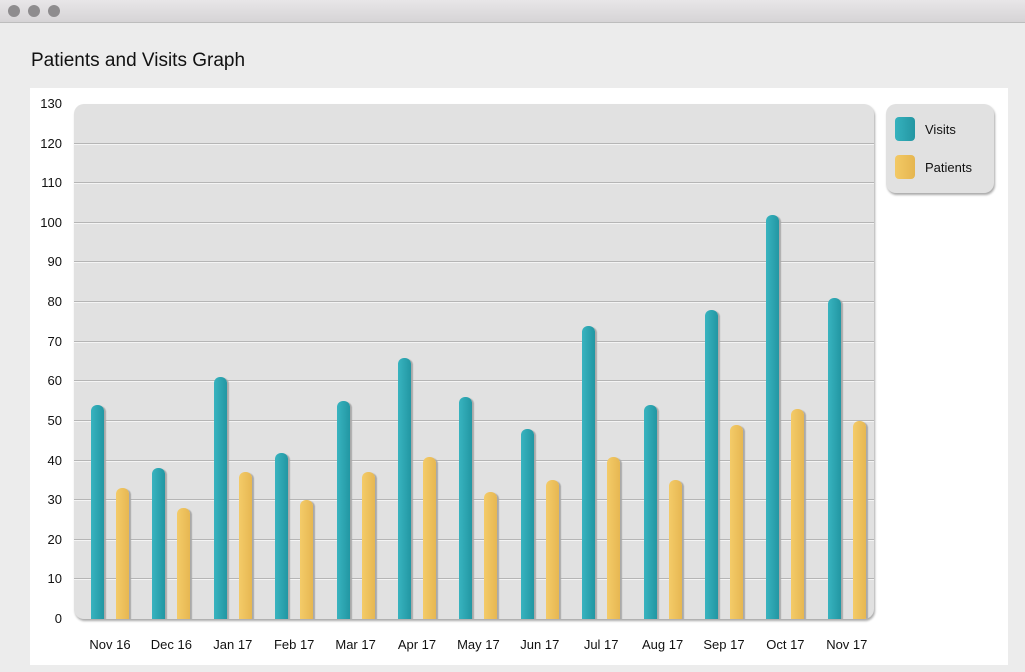 The image size is (1025, 672). I want to click on y-tick-label: 130, so click(51, 103).